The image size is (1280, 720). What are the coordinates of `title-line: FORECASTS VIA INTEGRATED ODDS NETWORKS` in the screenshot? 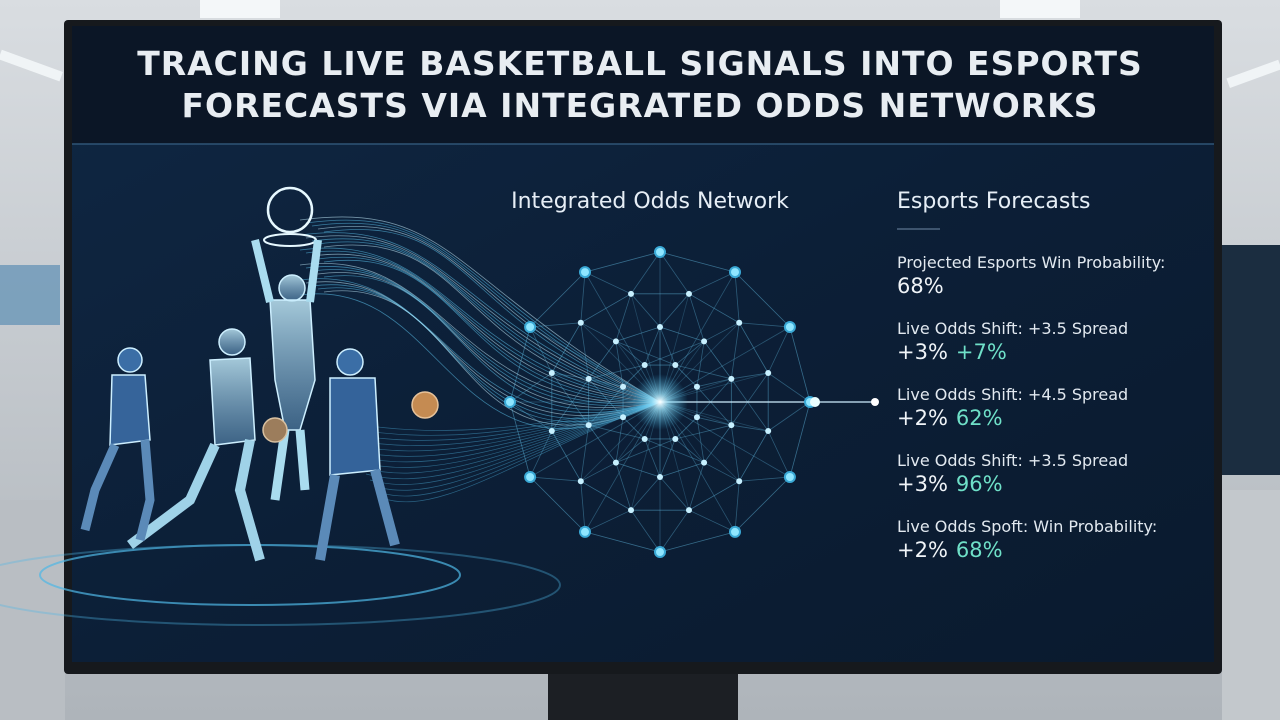 It's located at (639, 105).